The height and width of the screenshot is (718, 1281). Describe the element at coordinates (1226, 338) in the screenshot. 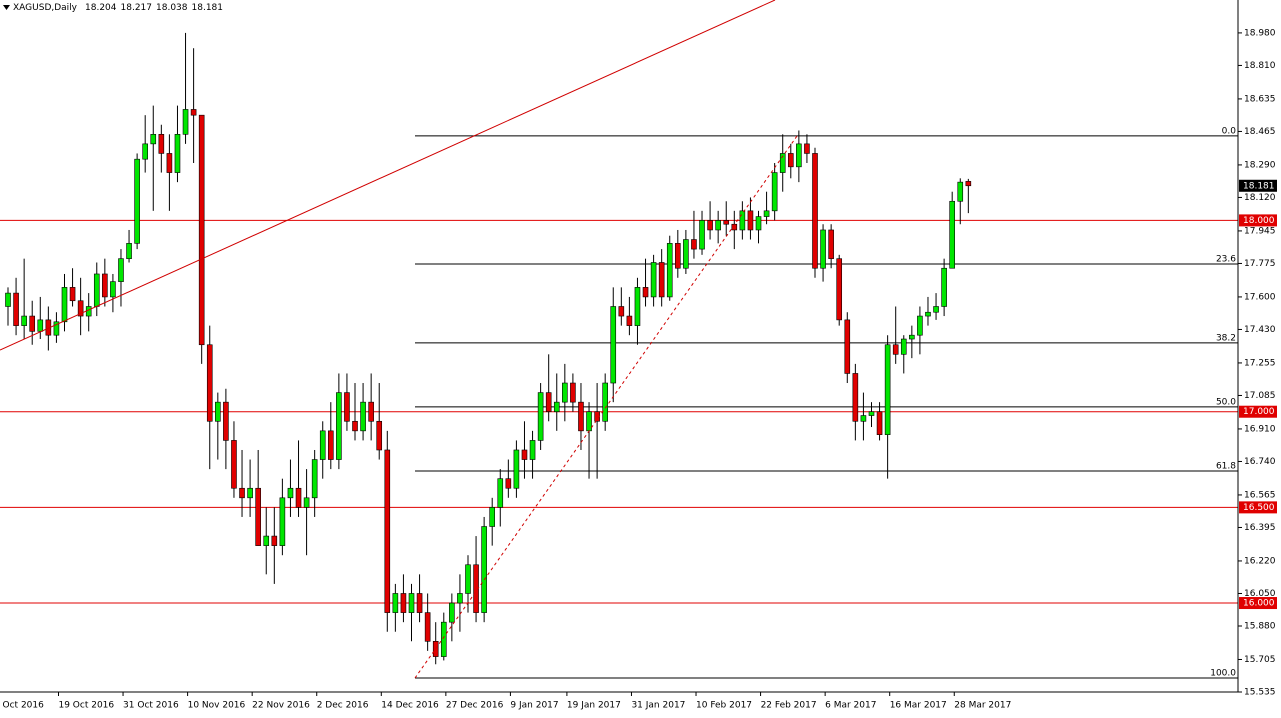

I see `fib-label: 38.2` at that location.